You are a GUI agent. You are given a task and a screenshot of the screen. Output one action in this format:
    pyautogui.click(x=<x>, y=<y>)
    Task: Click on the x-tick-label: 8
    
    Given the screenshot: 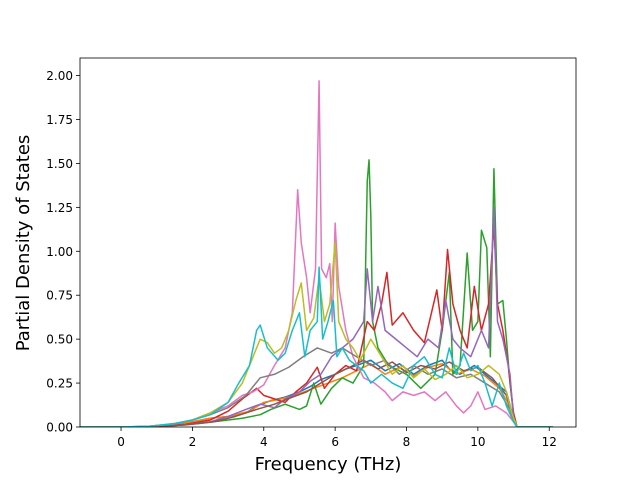 What is the action you would take?
    pyautogui.click(x=407, y=442)
    